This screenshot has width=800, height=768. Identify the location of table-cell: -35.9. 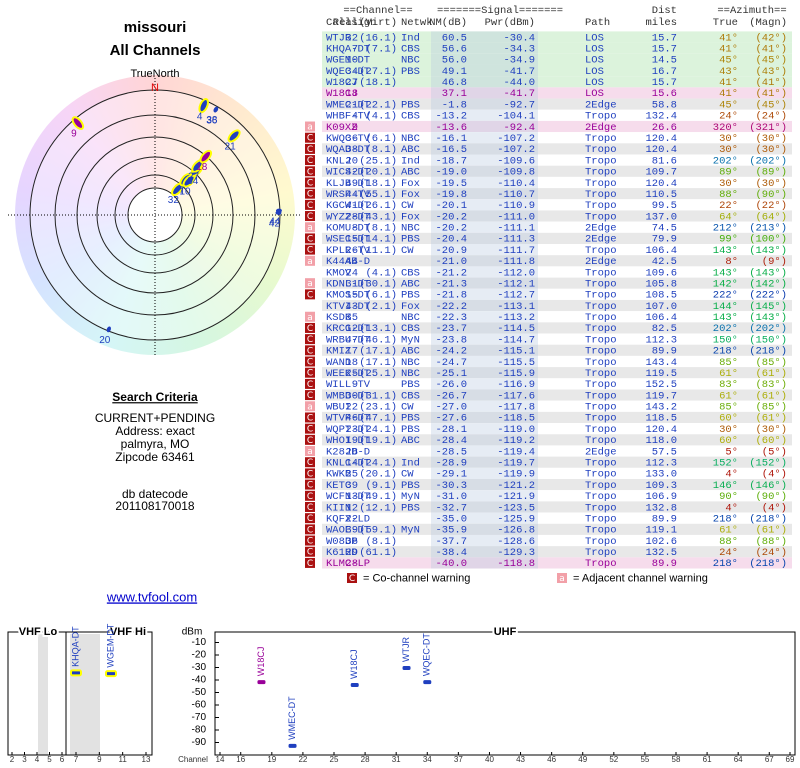
(451, 531).